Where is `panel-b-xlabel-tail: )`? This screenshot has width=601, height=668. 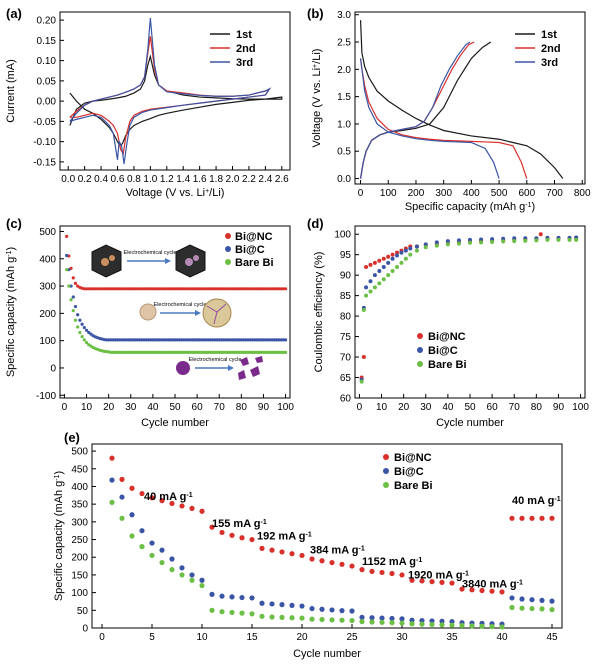
panel-b-xlabel-tail: ) is located at coordinates (534, 207).